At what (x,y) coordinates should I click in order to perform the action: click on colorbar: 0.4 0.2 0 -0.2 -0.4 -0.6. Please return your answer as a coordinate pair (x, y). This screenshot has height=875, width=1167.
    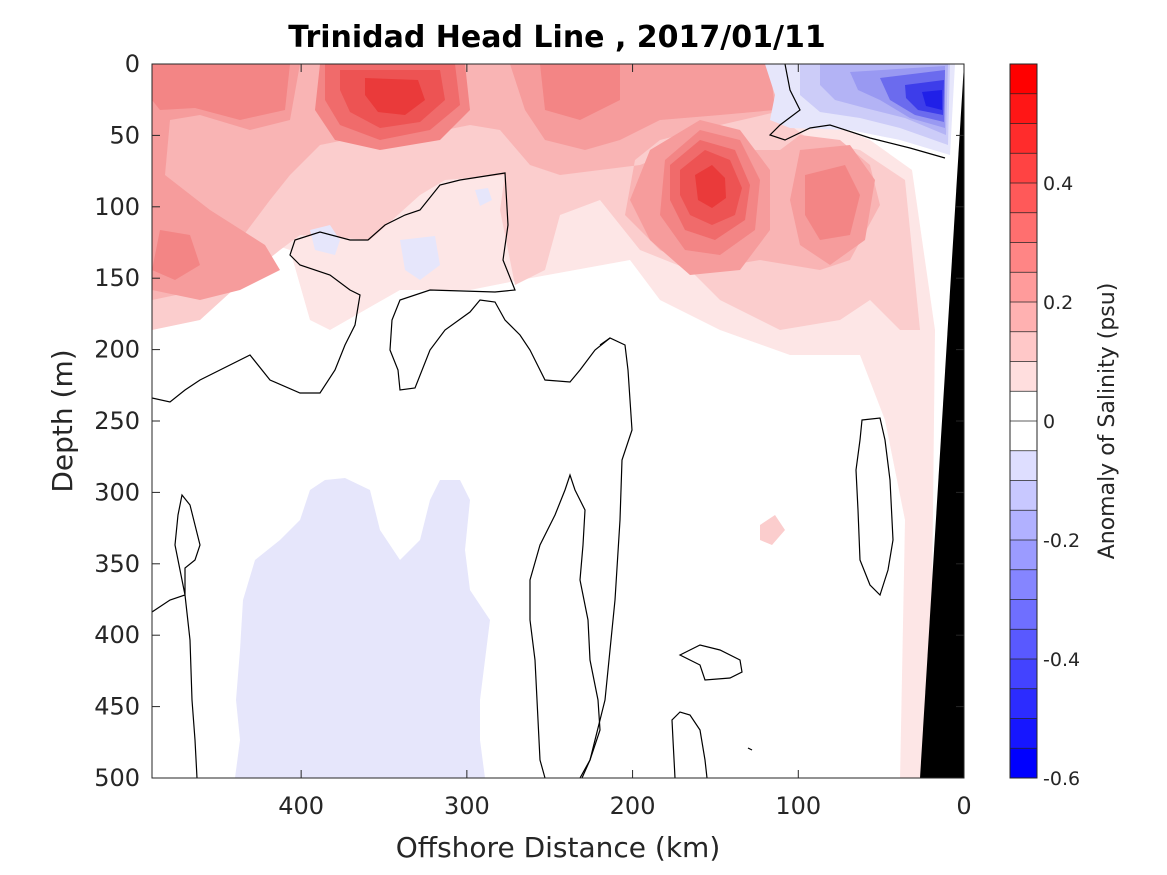
    Looking at the image, I should click on (1044, 426).